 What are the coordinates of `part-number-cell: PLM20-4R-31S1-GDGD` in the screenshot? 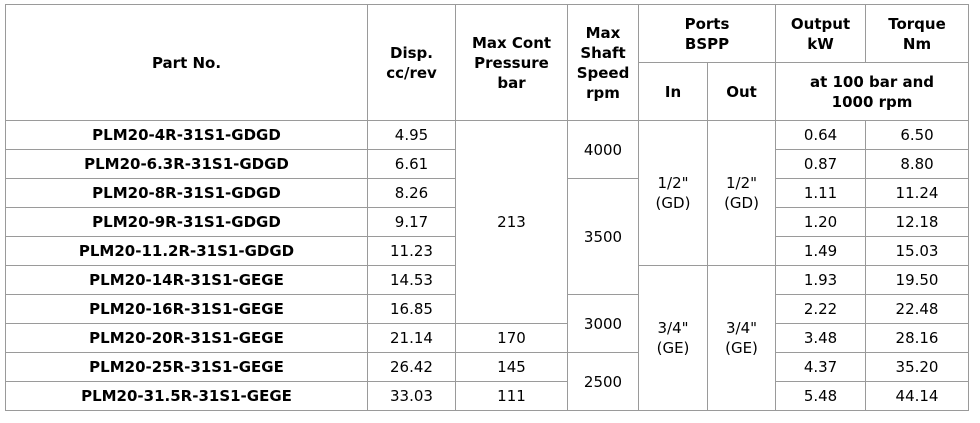 It's located at (186, 135).